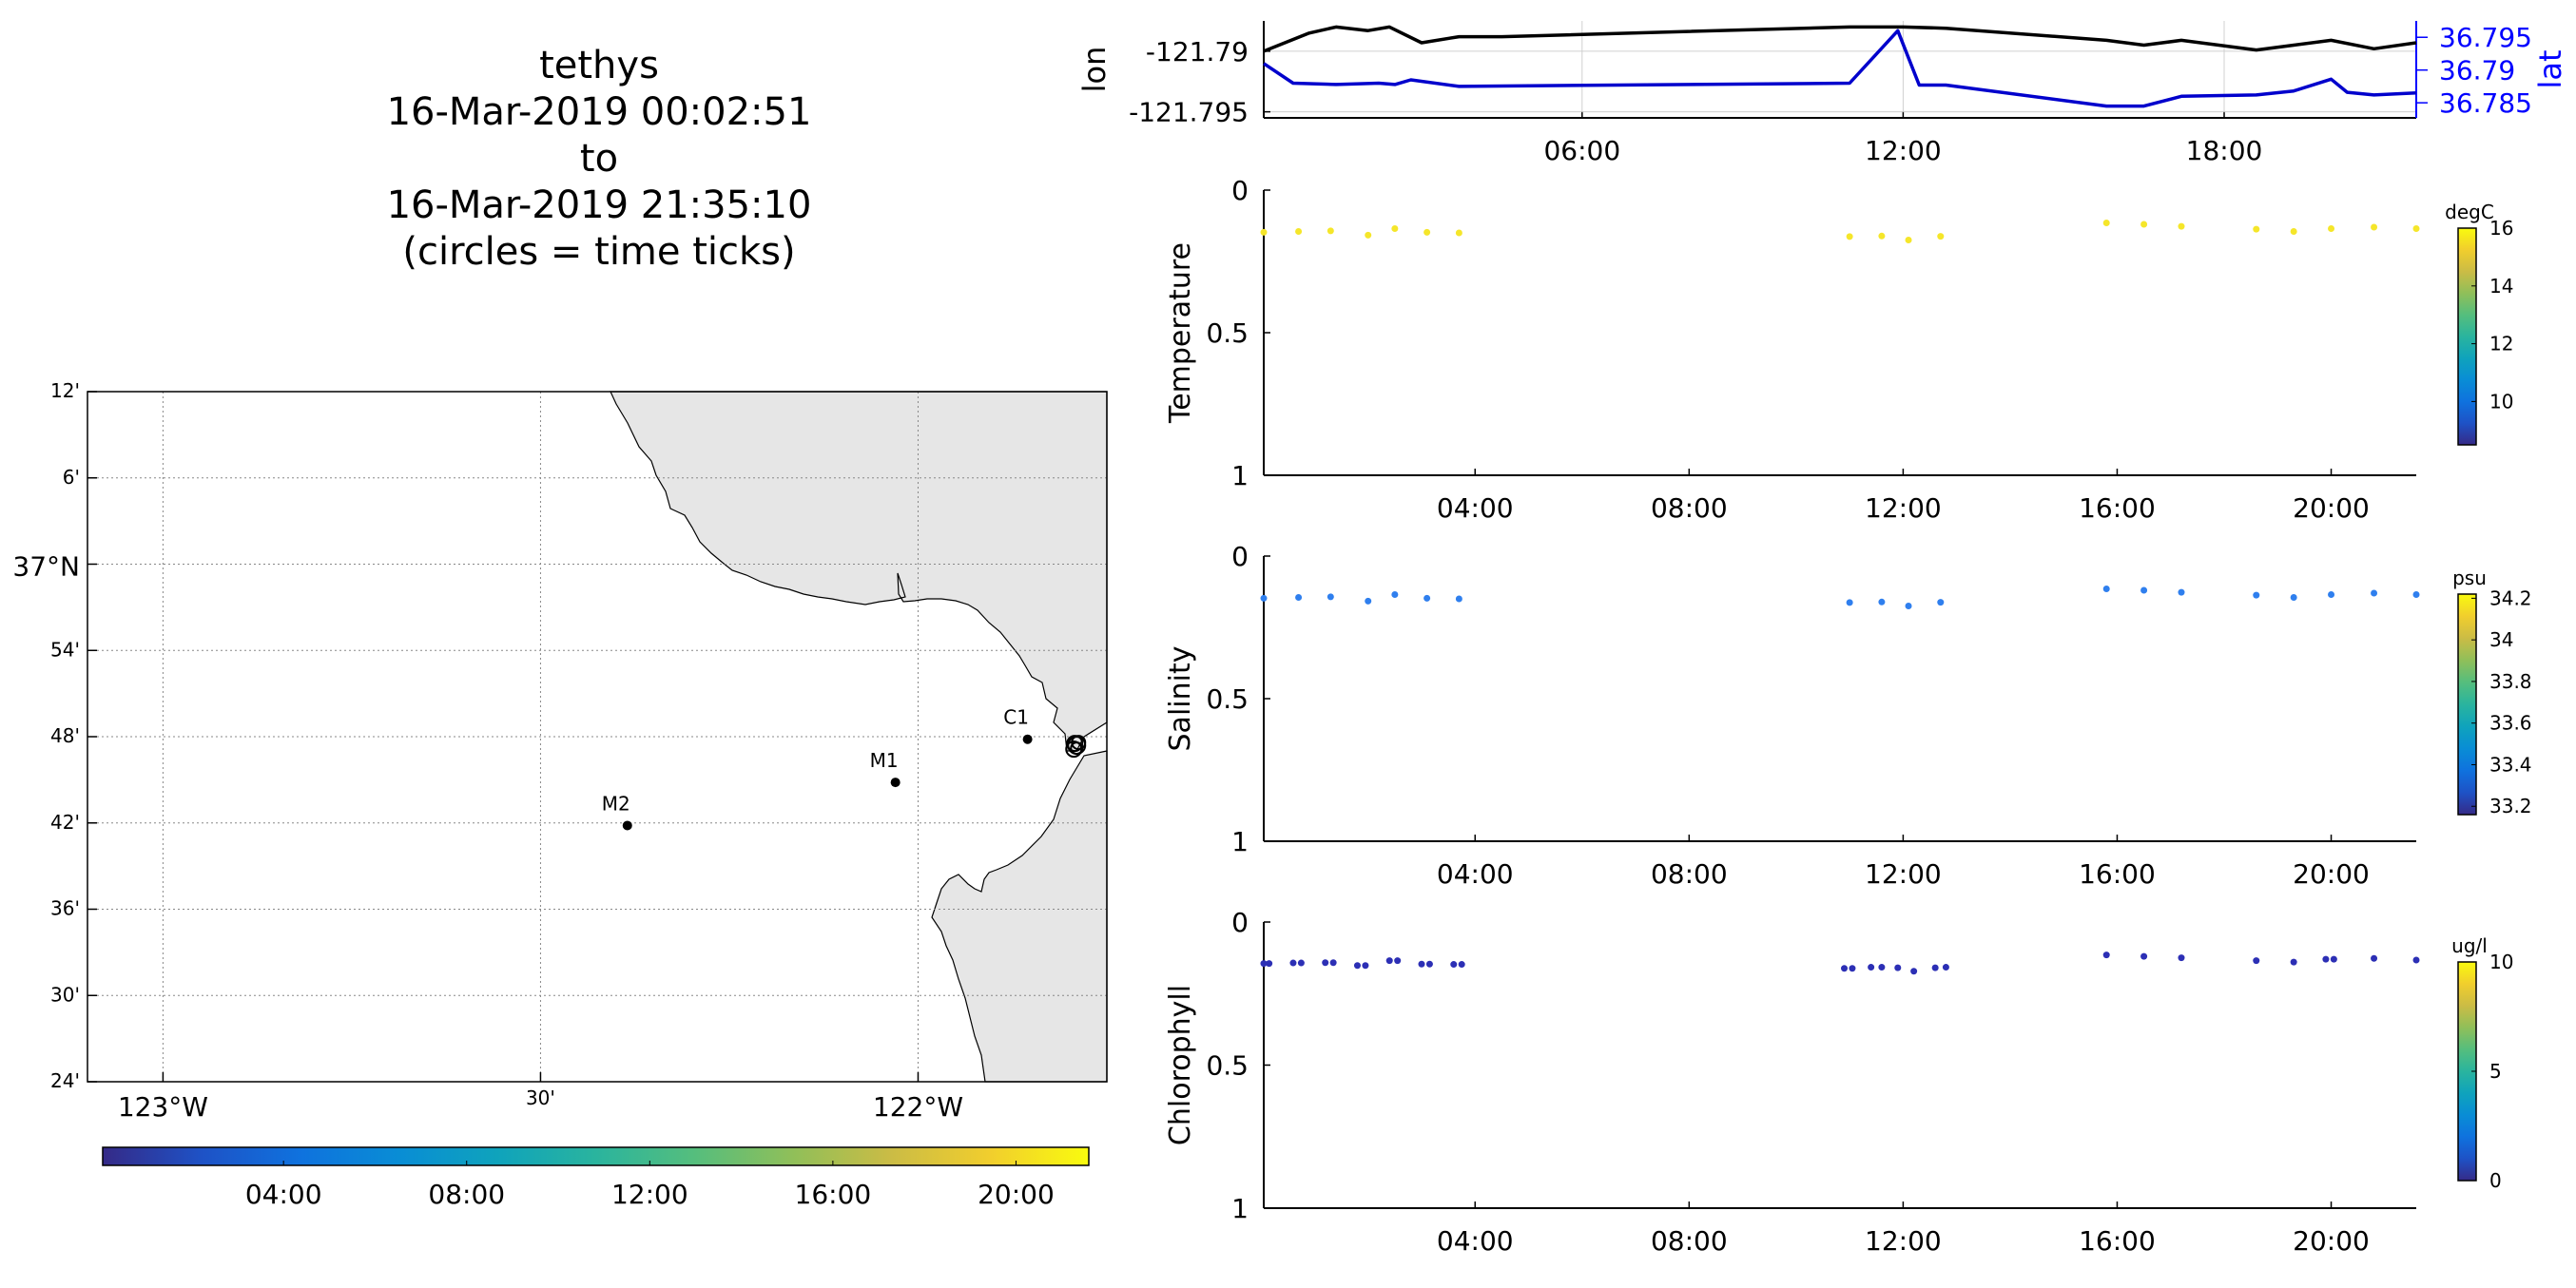 This screenshot has width=2576, height=1288. What do you see at coordinates (2477, 71) in the screenshot?
I see `track-y2-tick-label: 36.79` at bounding box center [2477, 71].